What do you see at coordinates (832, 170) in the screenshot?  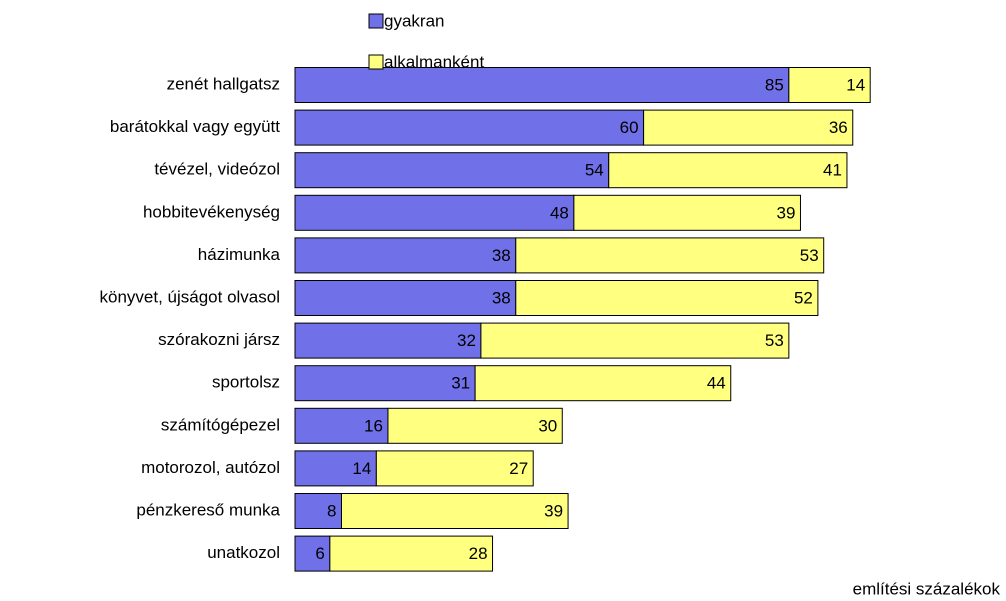 I see `value-label: 41` at bounding box center [832, 170].